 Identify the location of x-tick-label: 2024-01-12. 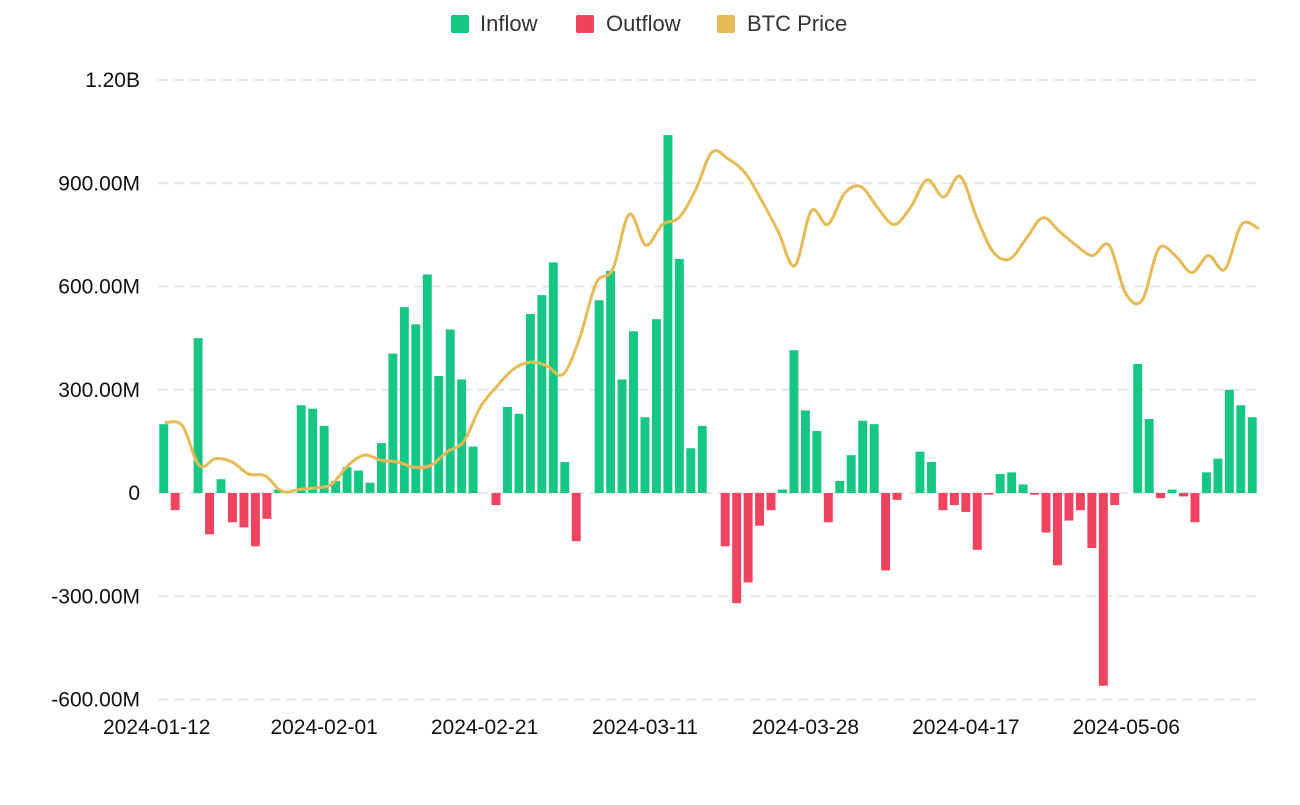
(156, 727).